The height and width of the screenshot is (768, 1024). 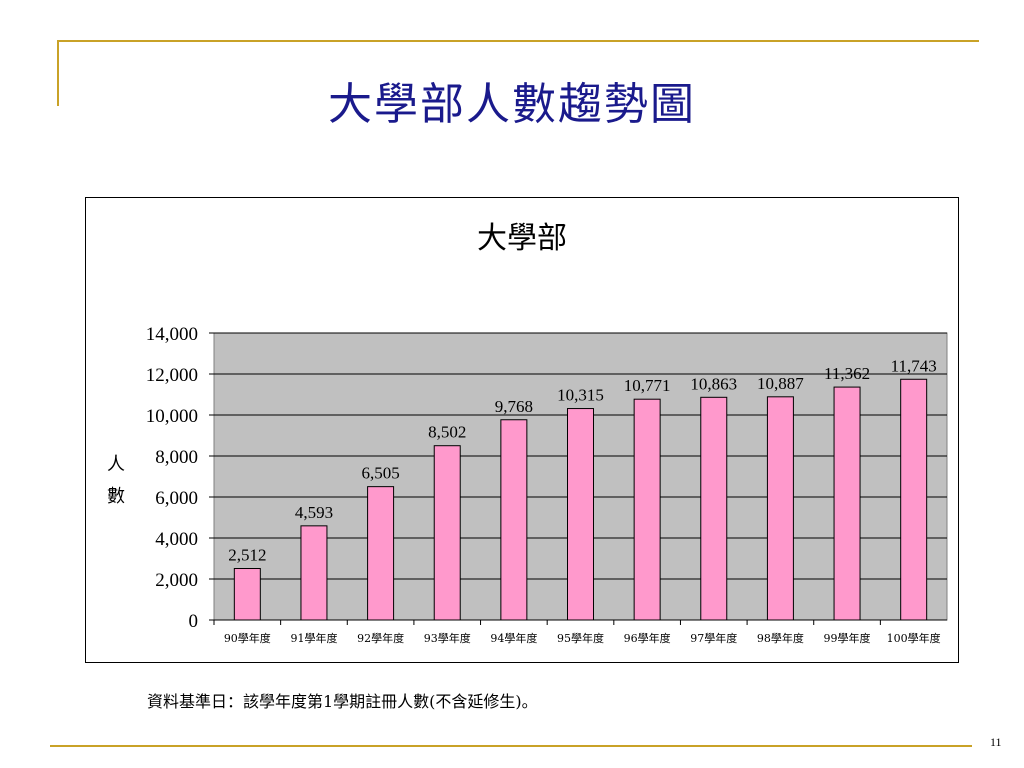 What do you see at coordinates (172, 375) in the screenshot?
I see `y-tick-label: 12,000` at bounding box center [172, 375].